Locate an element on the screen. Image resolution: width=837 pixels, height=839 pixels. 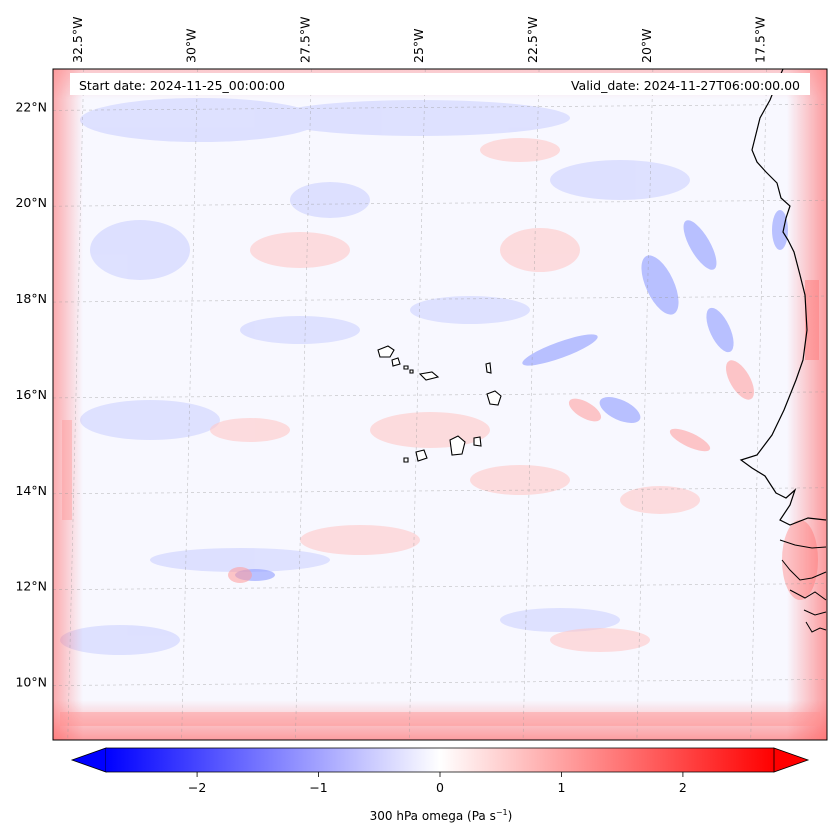
lat-tick-label: 16°N is located at coordinates (31, 394).